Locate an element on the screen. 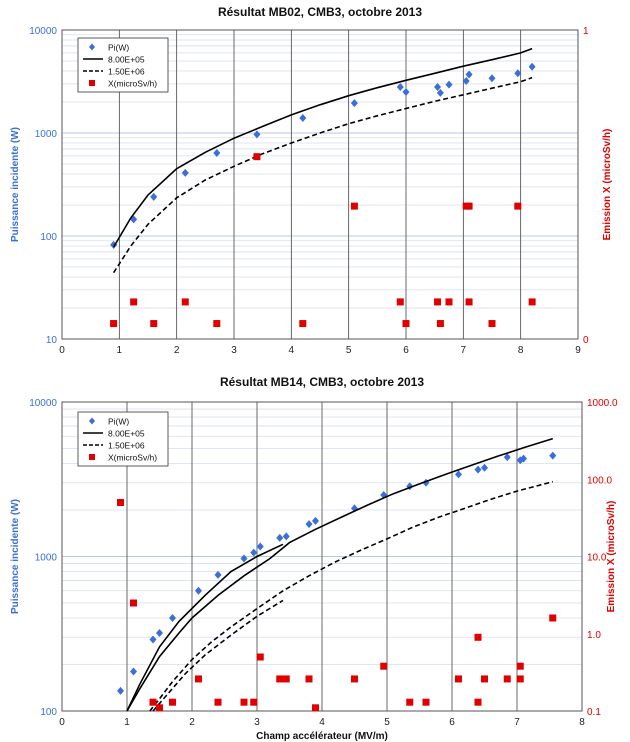 The width and height of the screenshot is (630, 742). y-tick-label: 1000 is located at coordinates (46, 558).